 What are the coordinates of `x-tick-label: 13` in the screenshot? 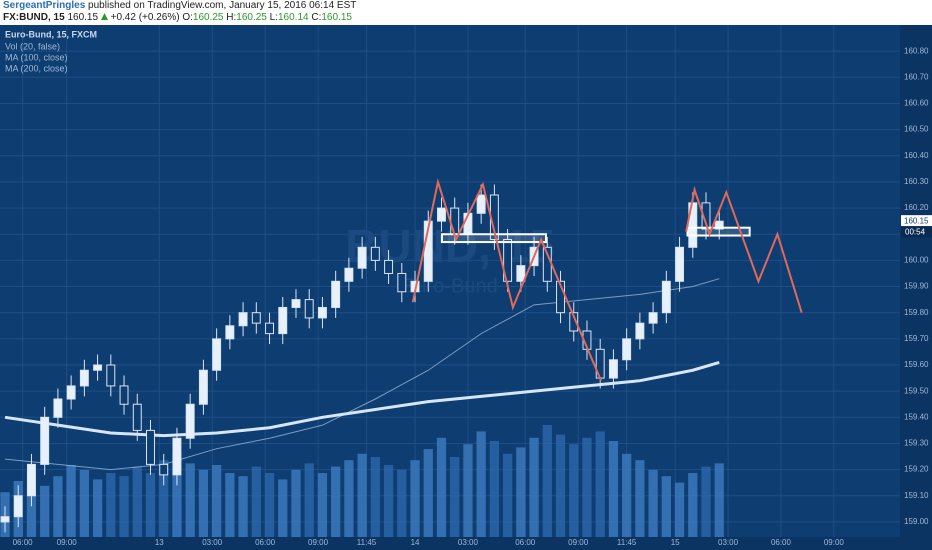 It's located at (159, 542).